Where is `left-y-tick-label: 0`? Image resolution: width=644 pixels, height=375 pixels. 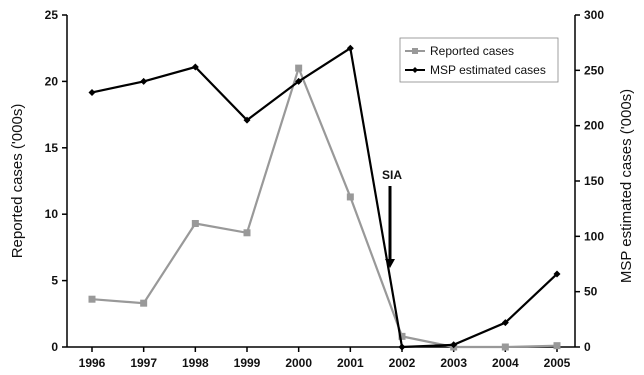 left-y-tick-label: 0 is located at coordinates (54, 347).